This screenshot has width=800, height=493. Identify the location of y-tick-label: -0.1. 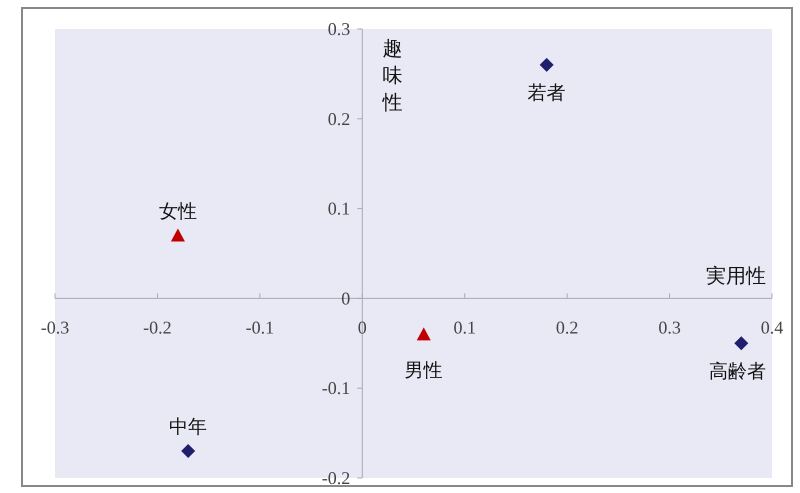
(336, 388).